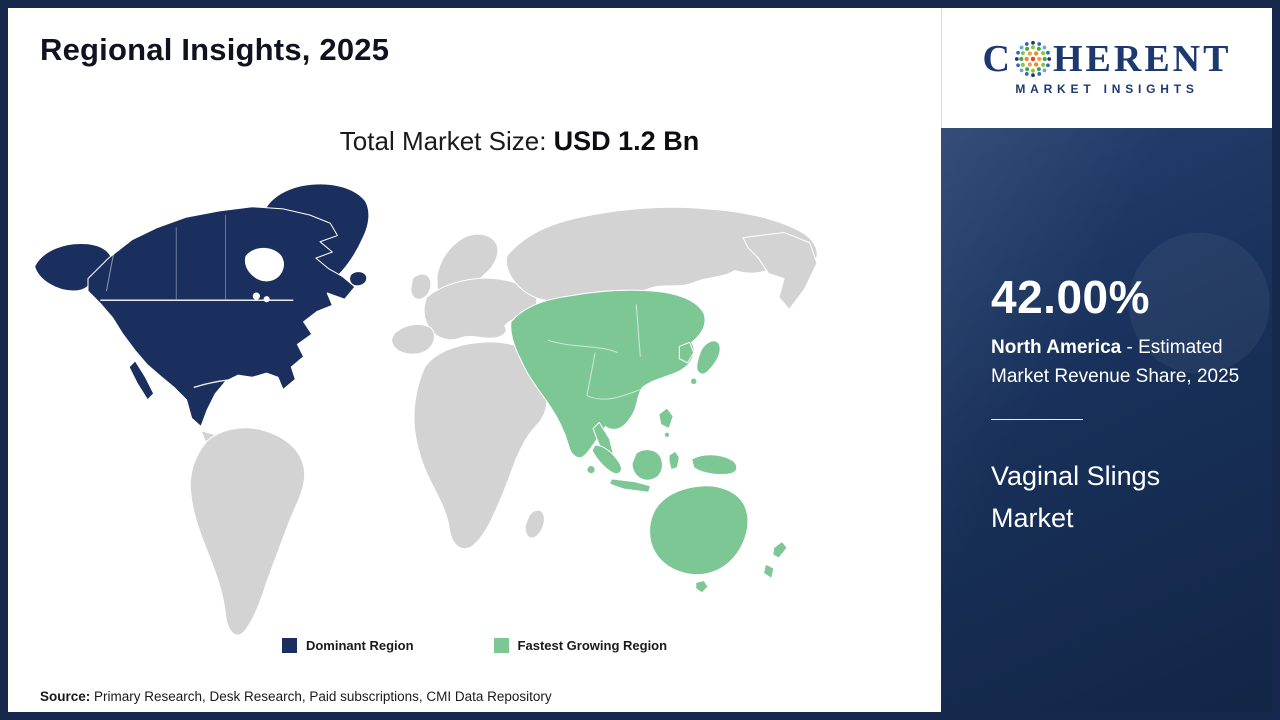 This screenshot has width=1280, height=720. What do you see at coordinates (708, 357) in the screenshot?
I see `map-japan` at bounding box center [708, 357].